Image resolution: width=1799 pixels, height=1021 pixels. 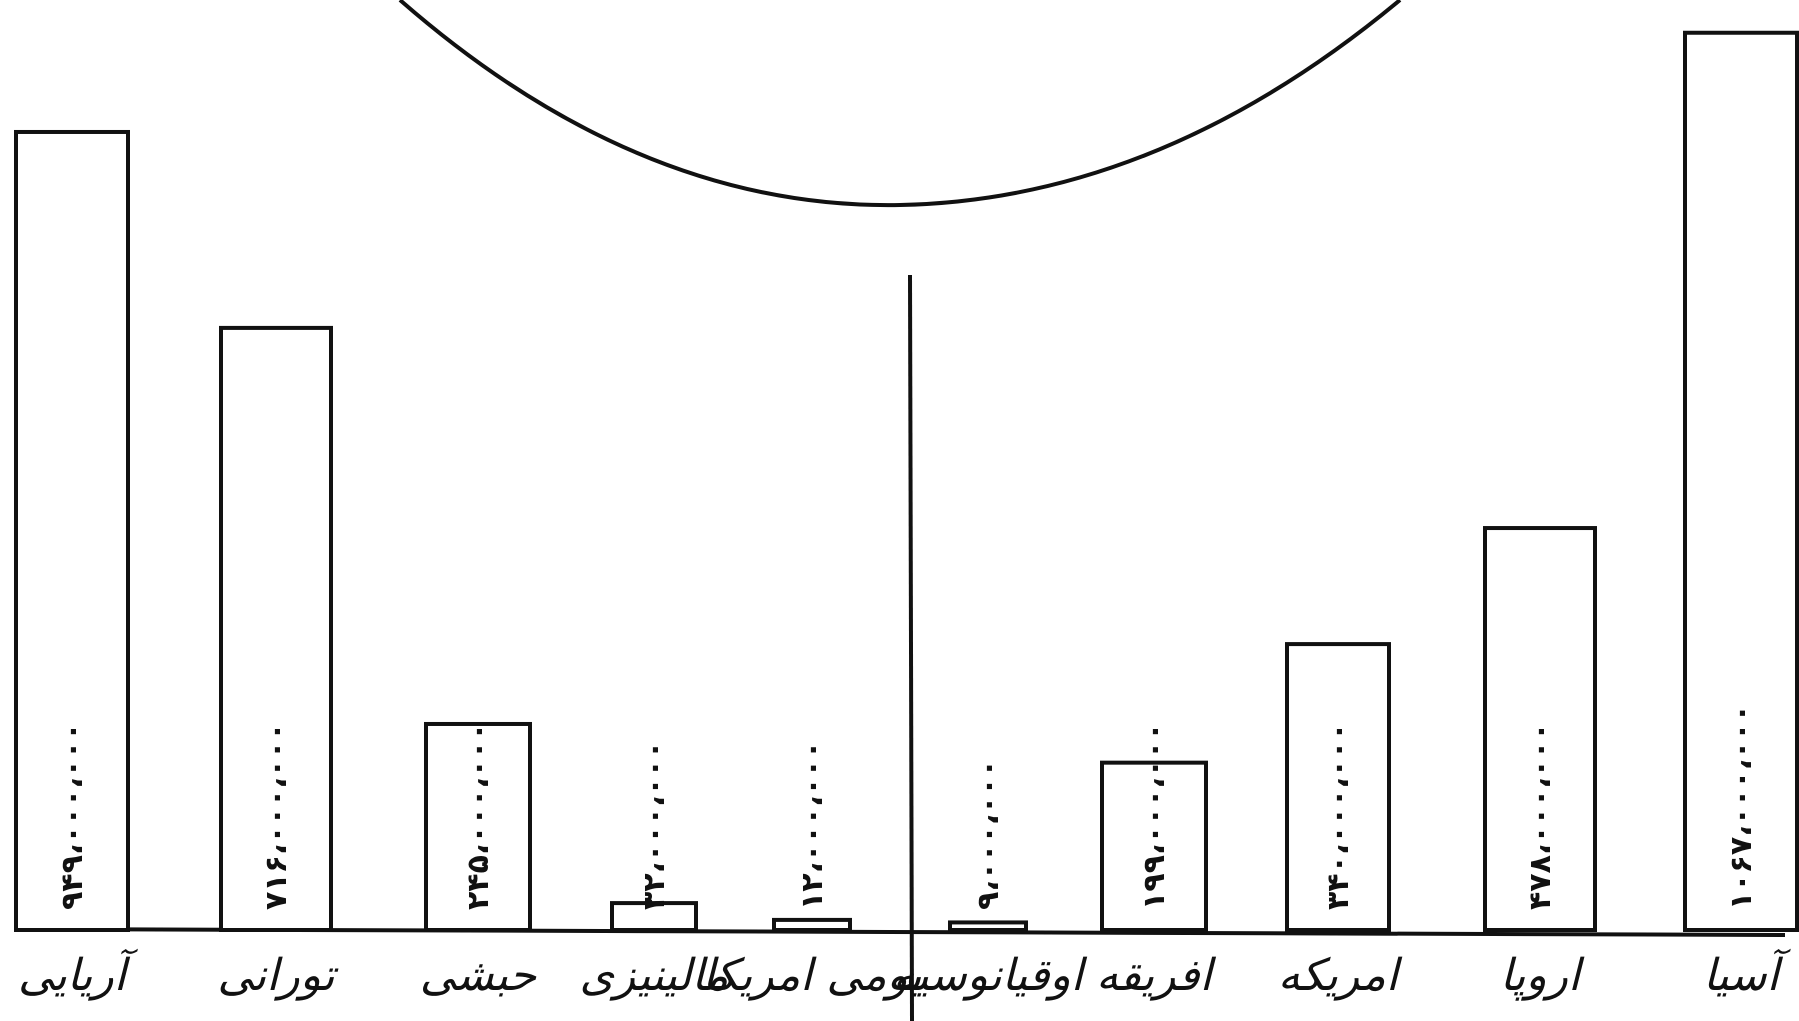 What do you see at coordinates (1542, 975) in the screenshot?
I see `category-label: اروپا` at bounding box center [1542, 975].